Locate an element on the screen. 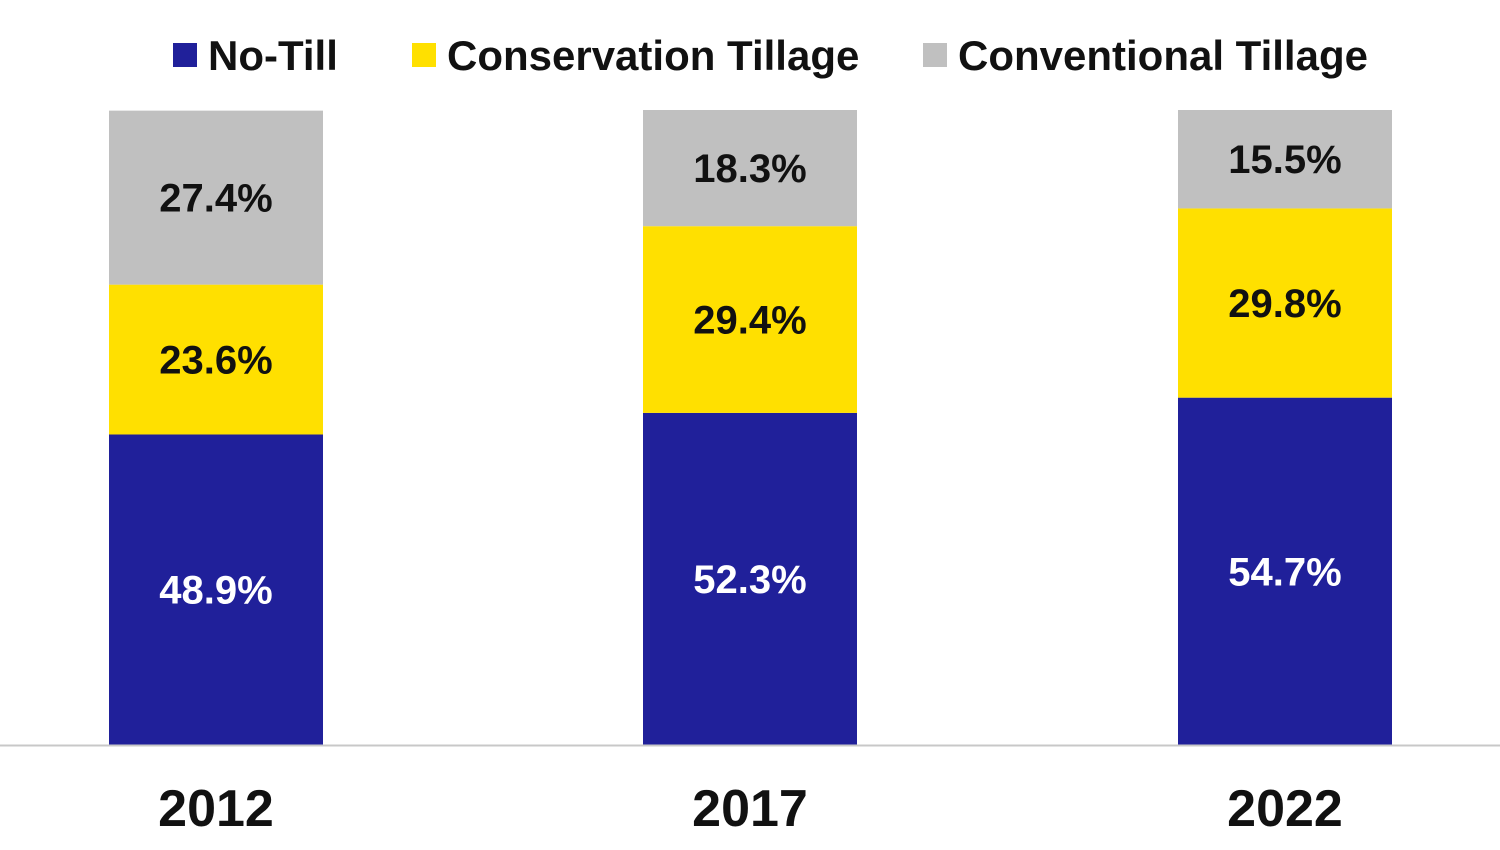 The image size is (1500, 850). data-label-2022-conservation-tillage: 29.8% is located at coordinates (1284, 304).